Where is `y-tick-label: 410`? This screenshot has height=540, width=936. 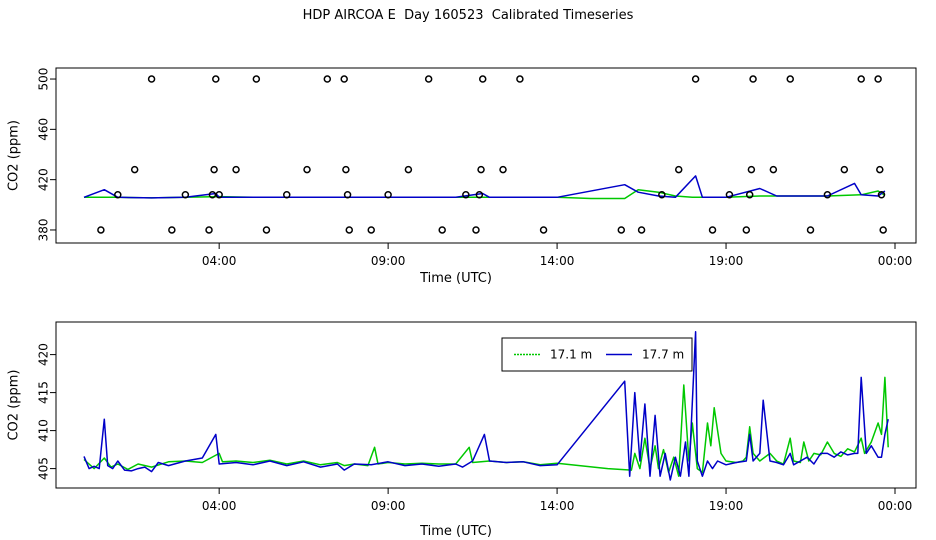 y-tick-label: 410 is located at coordinates (44, 430).